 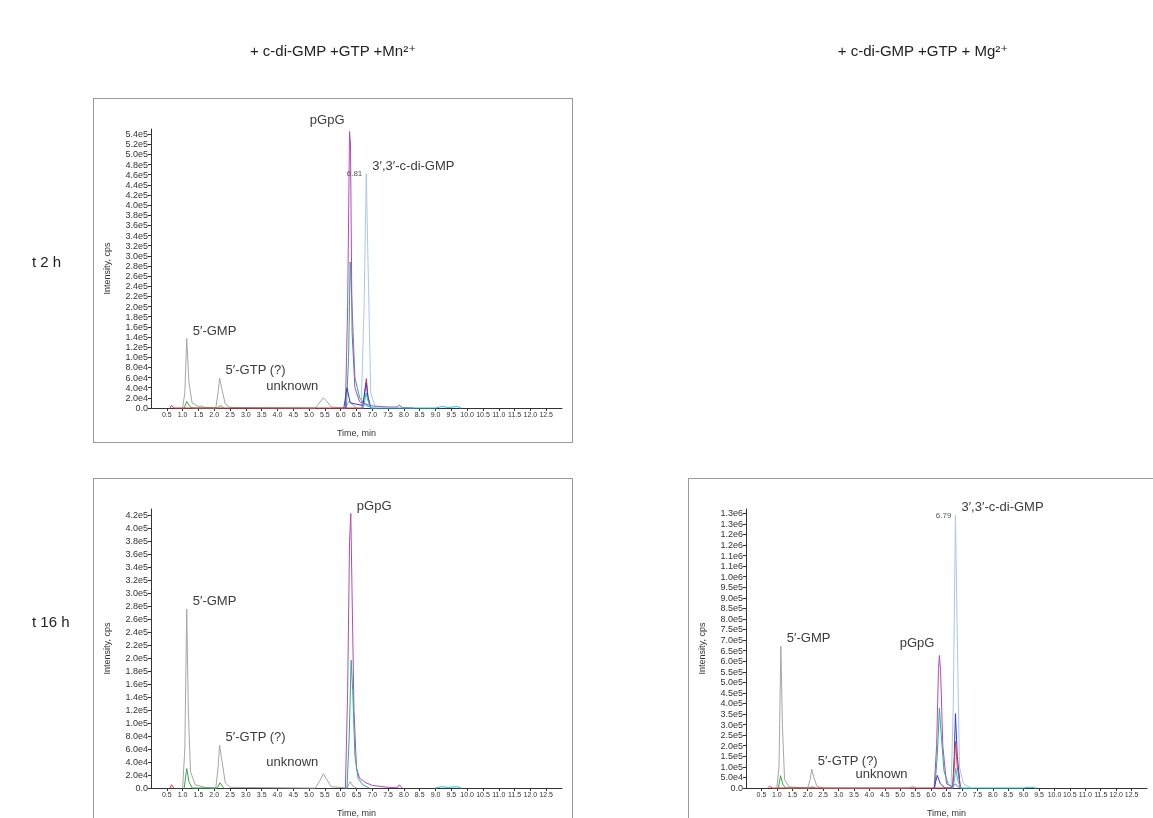 I want to click on y-tick-label: 5.2e5, so click(x=136, y=144).